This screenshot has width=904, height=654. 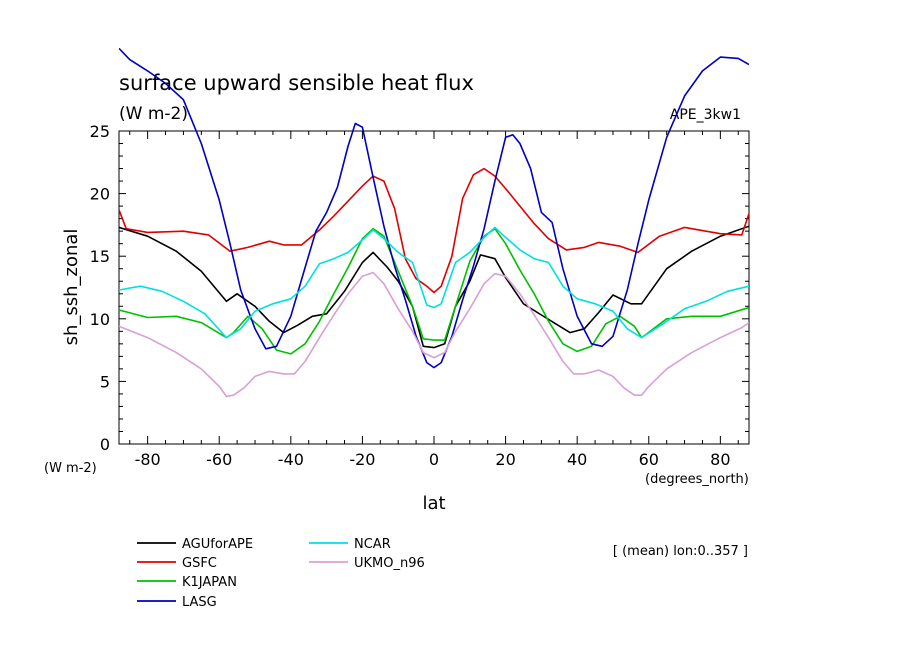 I want to click on experiment-label: APE_3kw1, so click(x=705, y=115).